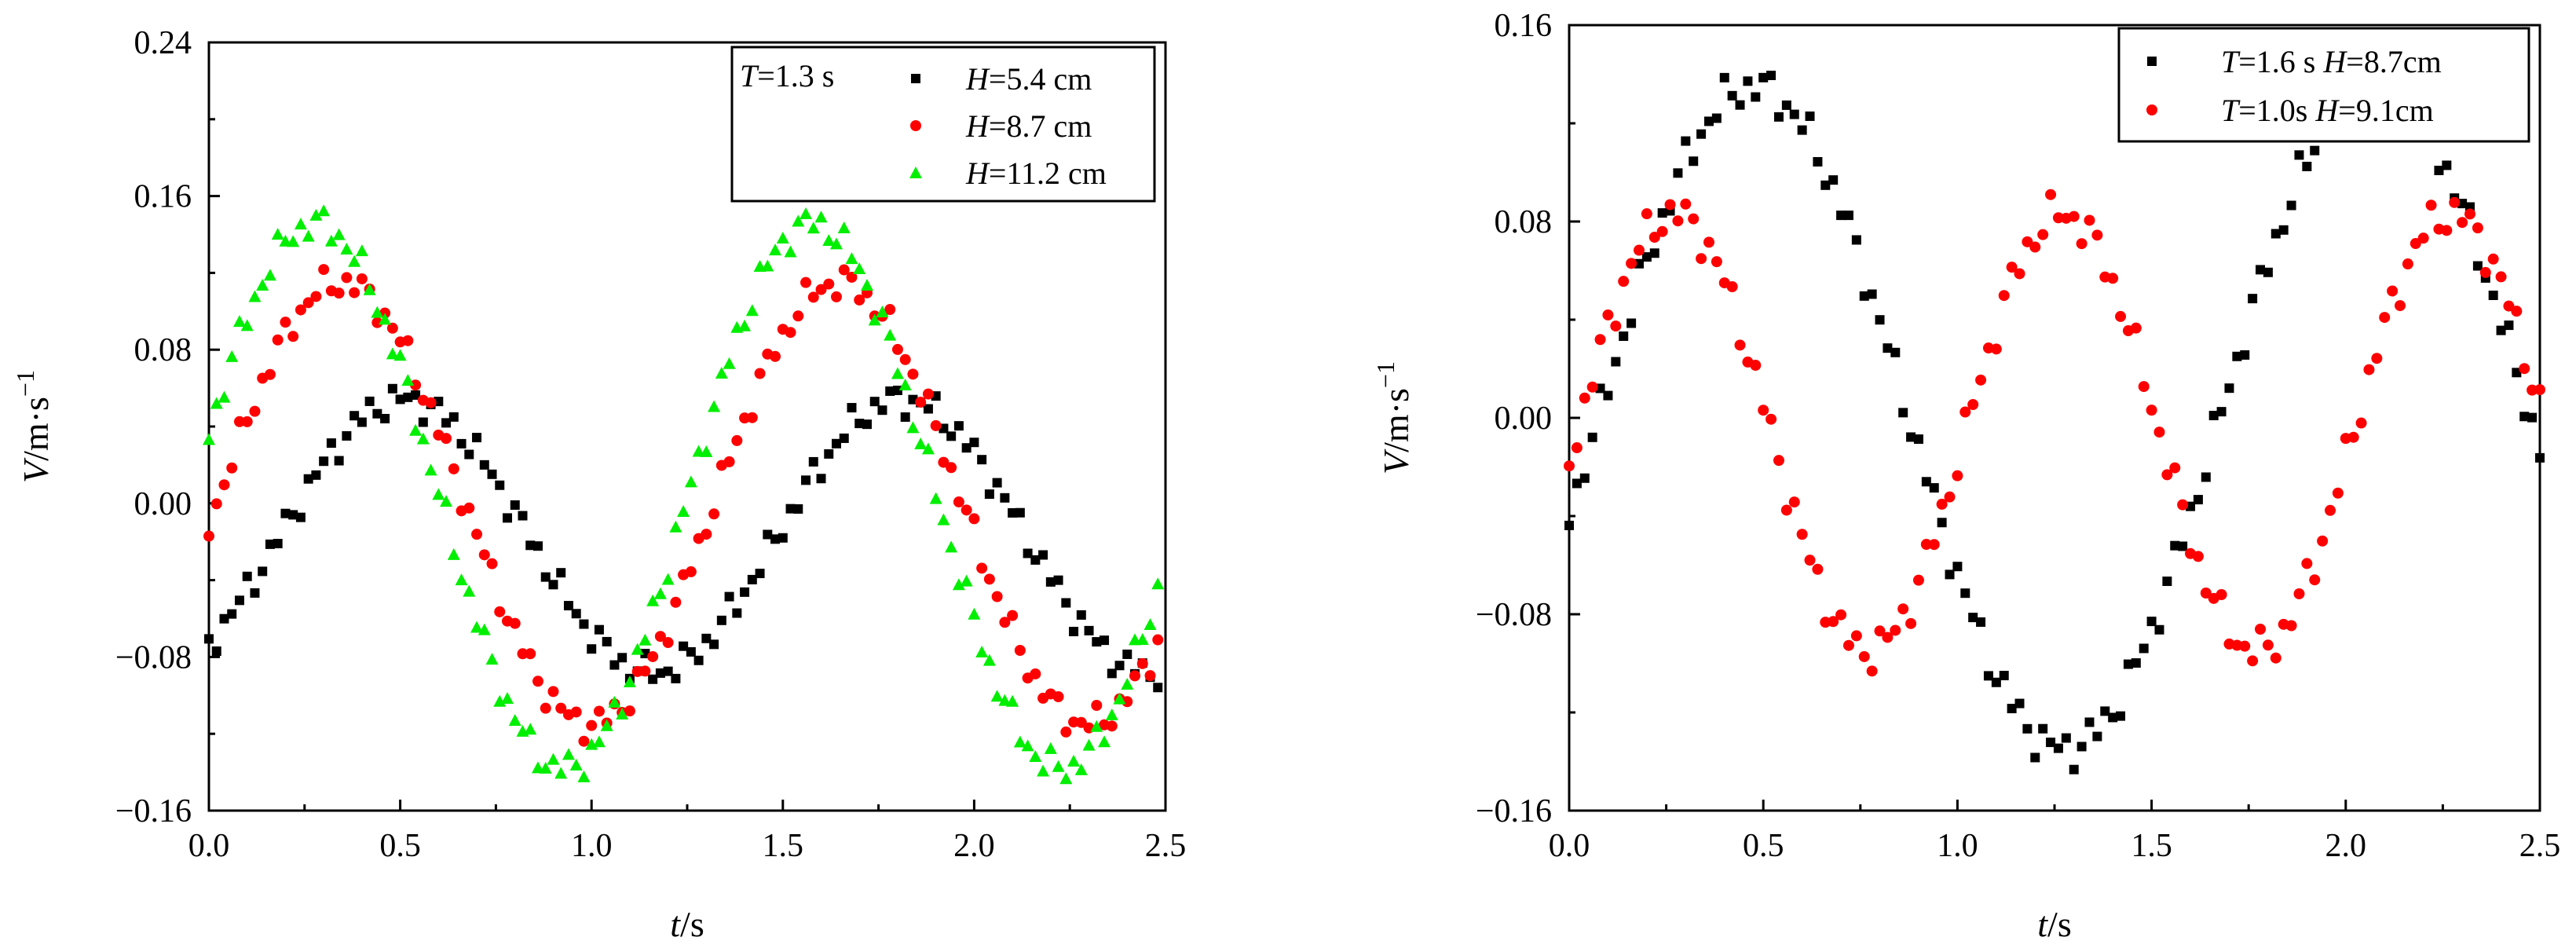 The image size is (2576, 952). Describe the element at coordinates (2328, 110) in the screenshot. I see `legend-label: T=1.0s H=9.1cm` at that location.